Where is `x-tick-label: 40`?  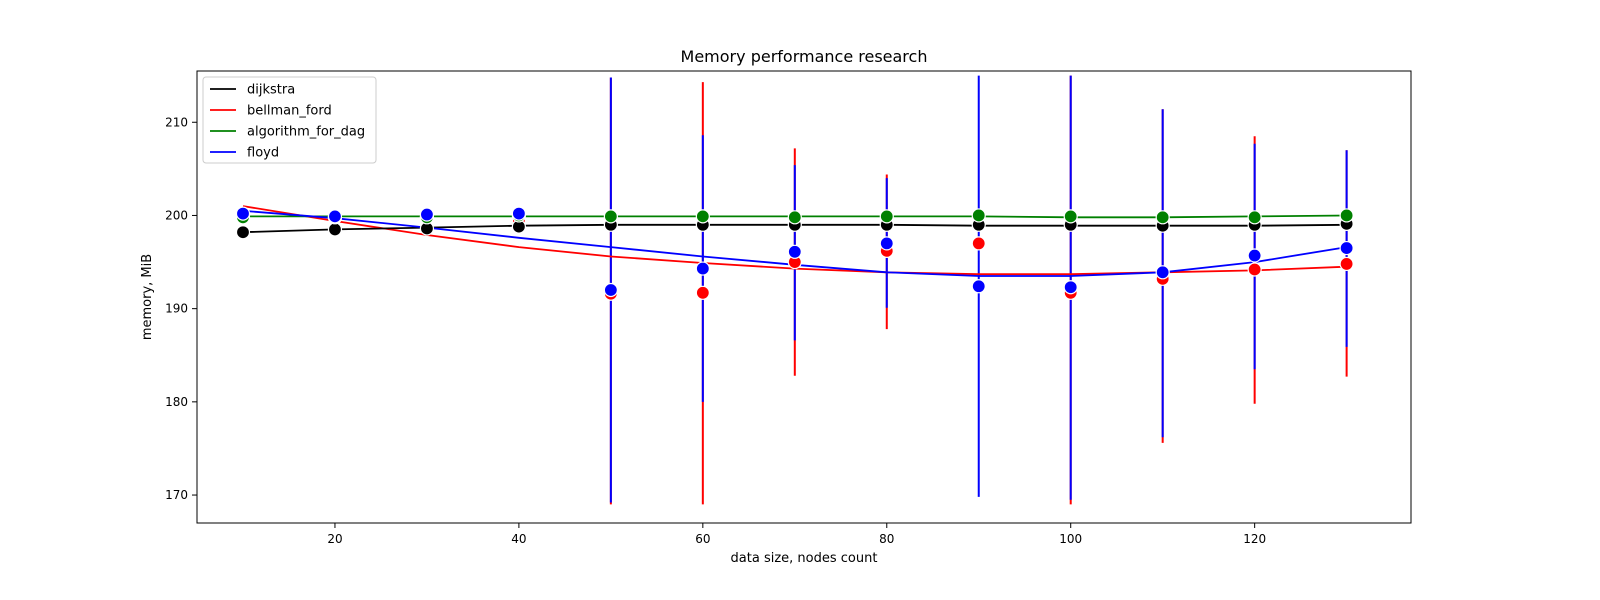
x-tick-label: 40 is located at coordinates (518, 539).